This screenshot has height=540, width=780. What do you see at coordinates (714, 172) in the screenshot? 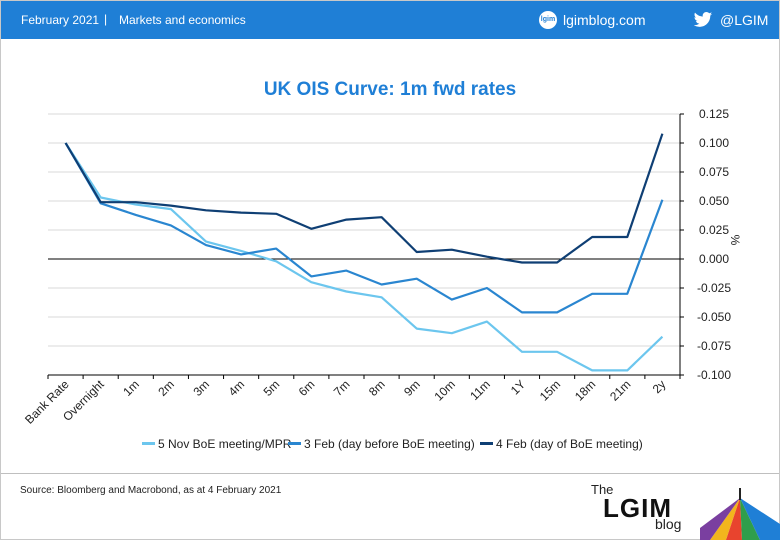
I see `y-tick-label: 0.075` at bounding box center [714, 172].